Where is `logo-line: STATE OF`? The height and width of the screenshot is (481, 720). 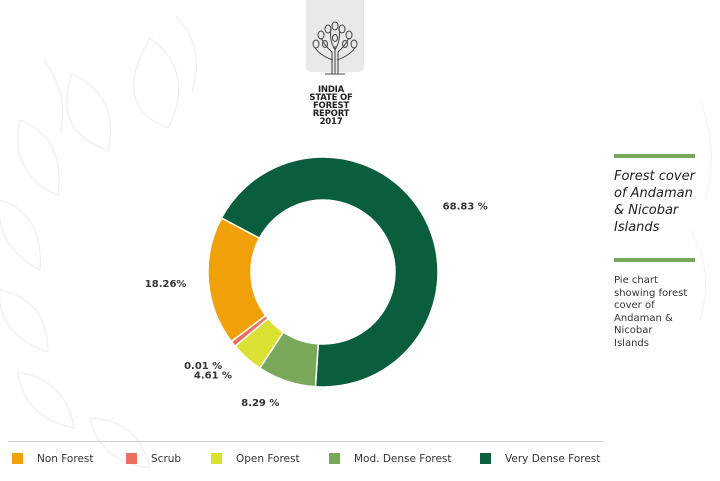 logo-line: STATE OF is located at coordinates (331, 98).